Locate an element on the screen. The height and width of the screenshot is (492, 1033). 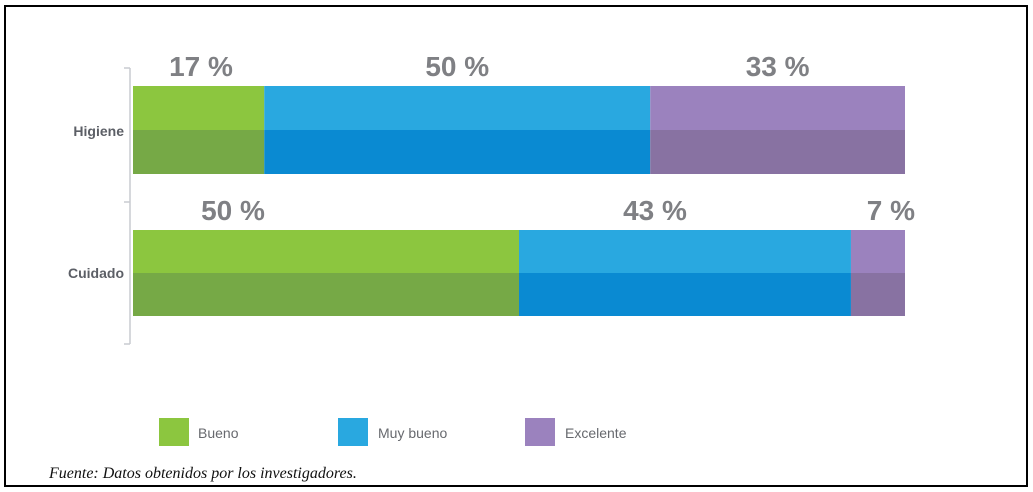
category-label: Higiene is located at coordinates (98, 131).